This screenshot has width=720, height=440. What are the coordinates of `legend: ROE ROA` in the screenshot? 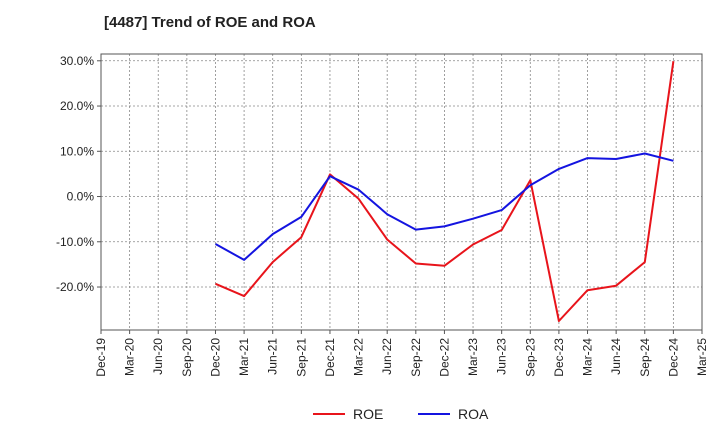 It's located at (401, 414).